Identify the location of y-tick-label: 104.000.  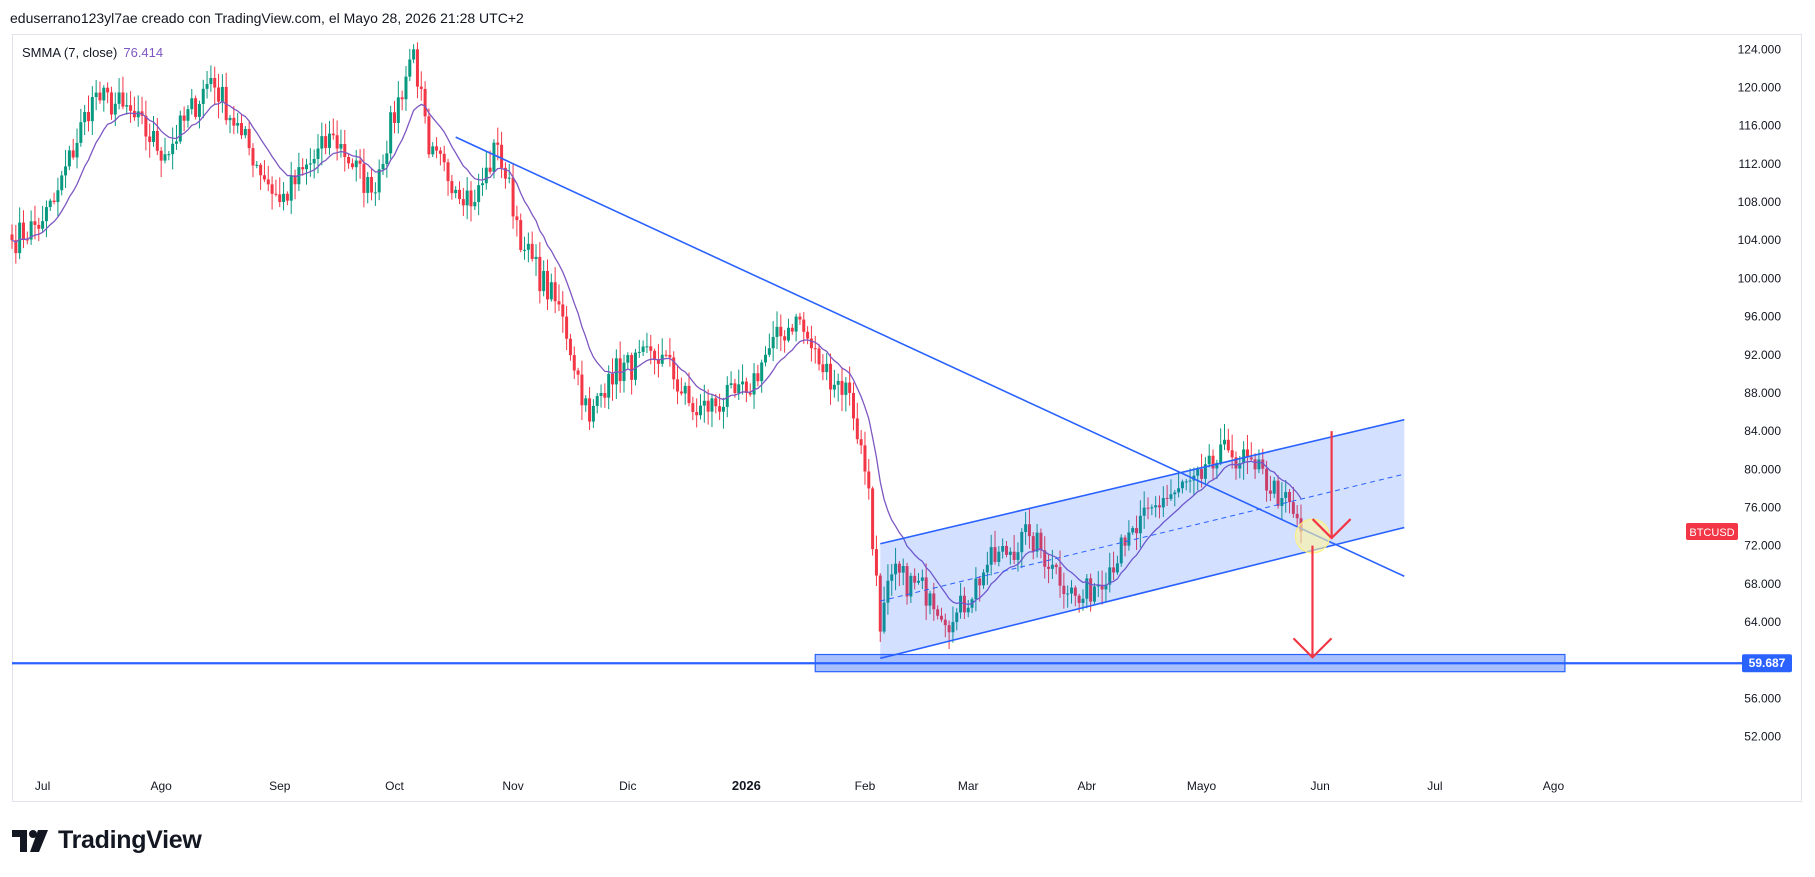
(1760, 240).